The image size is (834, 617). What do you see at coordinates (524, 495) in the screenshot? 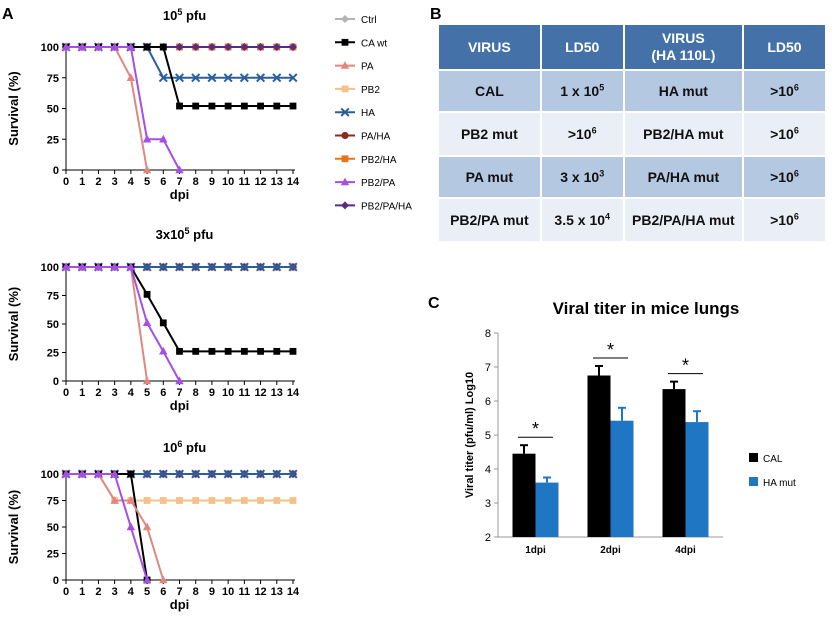
I see `bar-cal` at bounding box center [524, 495].